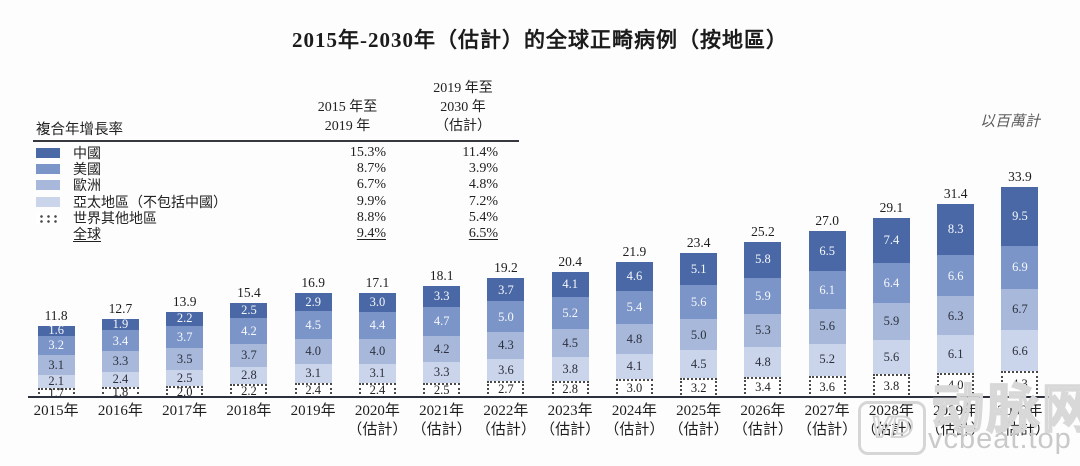 The image size is (1080, 466). I want to click on bar-2015年: 11.8 1.6 3.2 3.1 2.1 1.7, so click(56, 354).